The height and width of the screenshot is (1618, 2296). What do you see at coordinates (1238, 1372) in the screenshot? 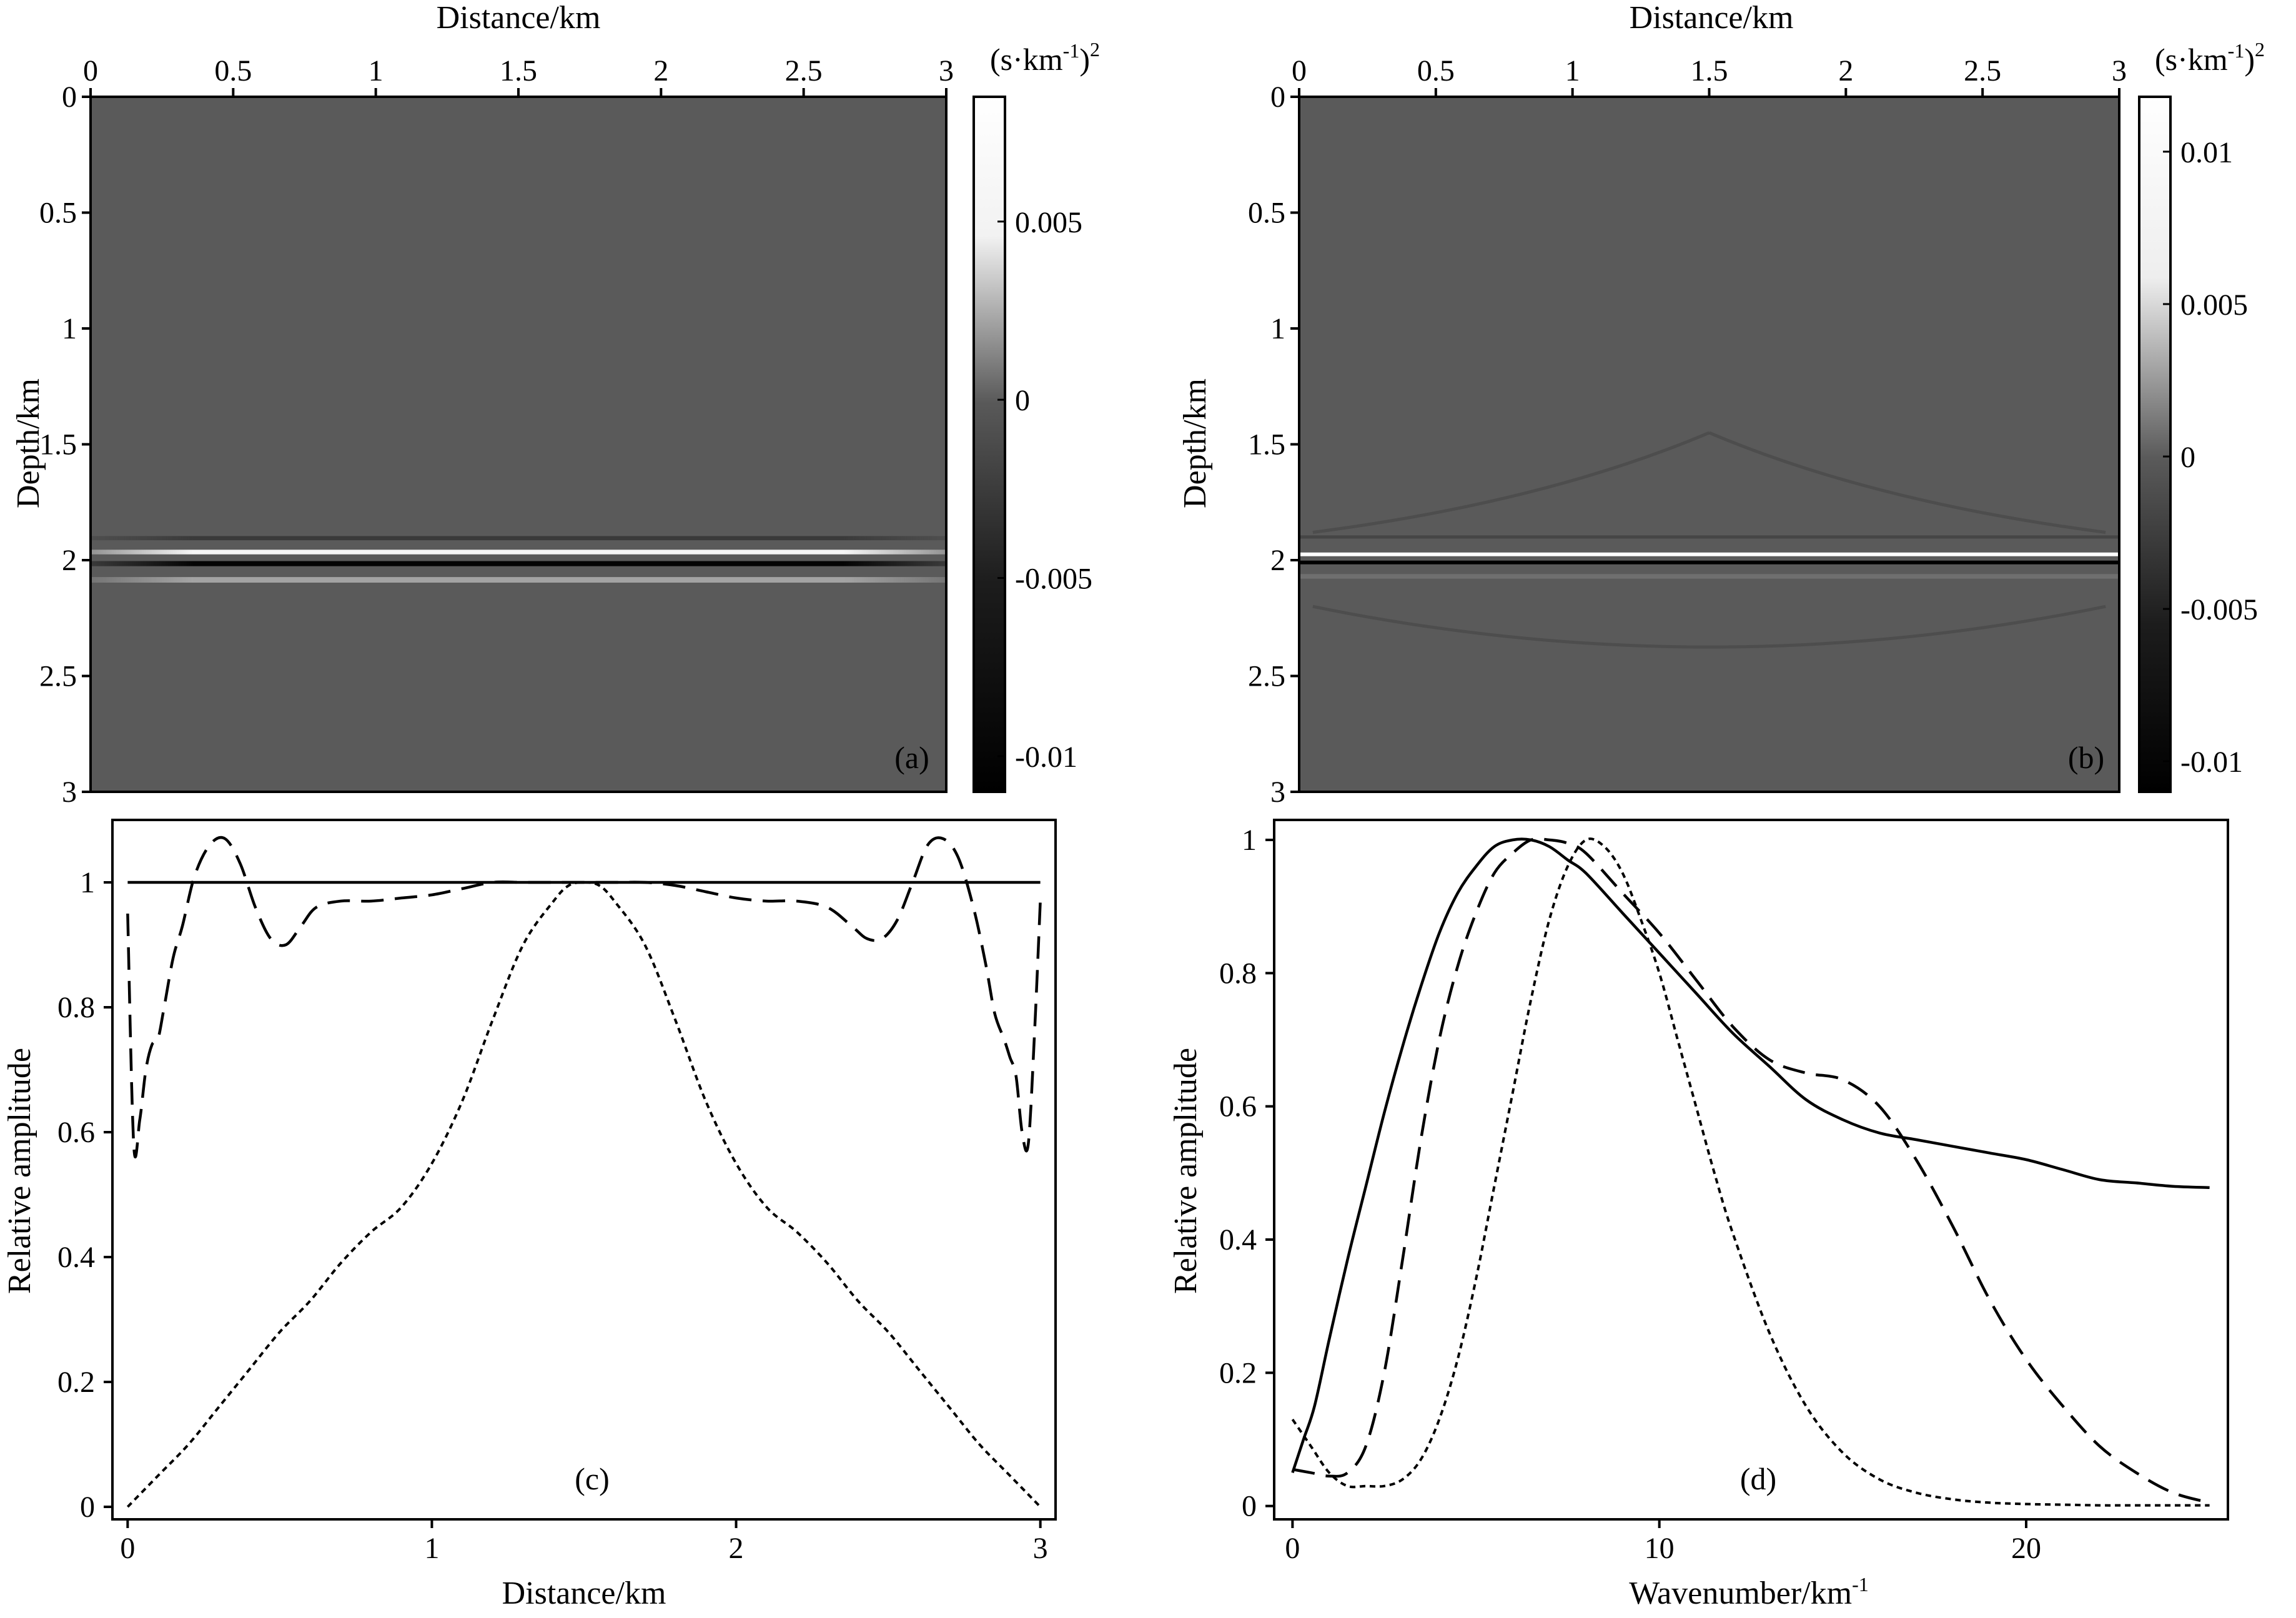
I see `y-tick-label: 0.2` at bounding box center [1238, 1372].